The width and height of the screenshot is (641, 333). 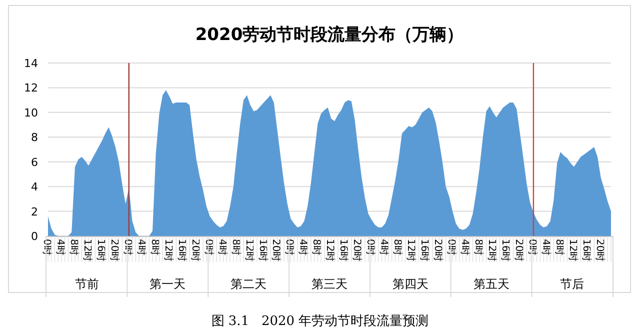 I want to click on y-tick-label: 0, so click(x=34, y=236).